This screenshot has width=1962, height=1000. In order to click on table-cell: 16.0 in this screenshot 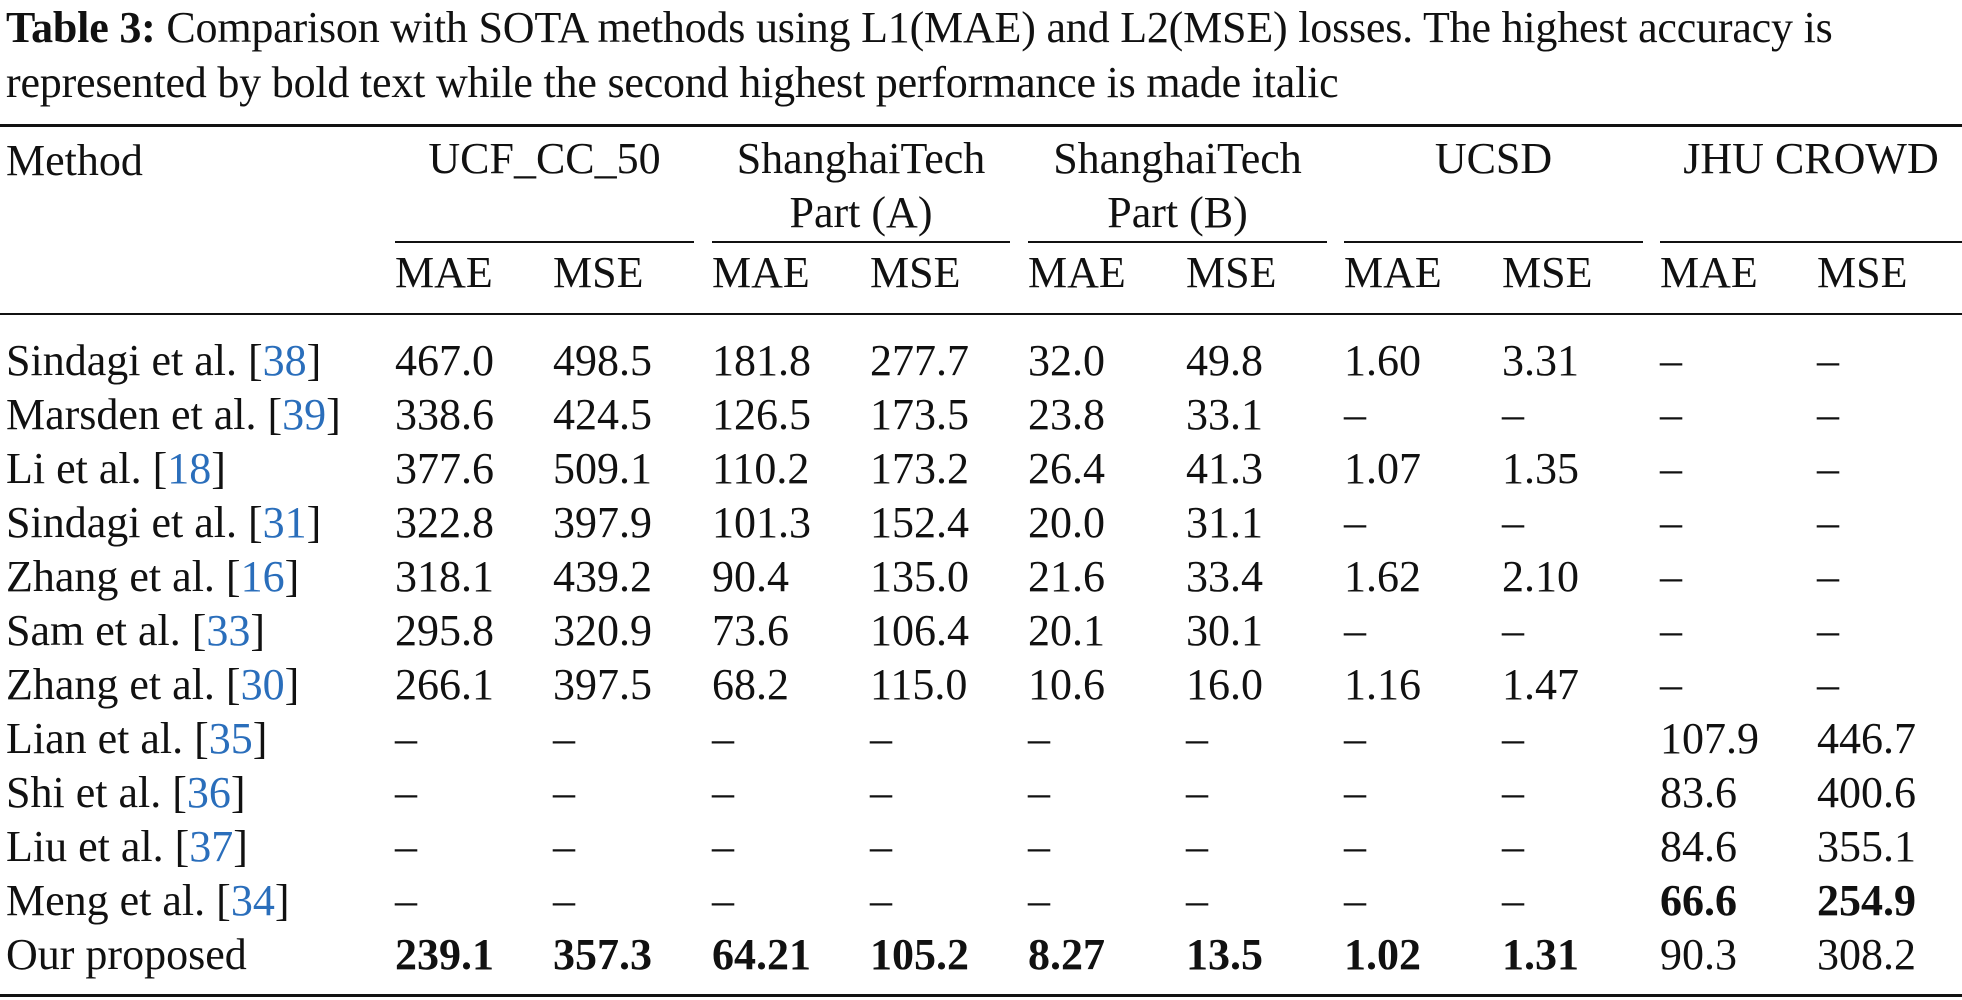, I will do `click(1224, 684)`.